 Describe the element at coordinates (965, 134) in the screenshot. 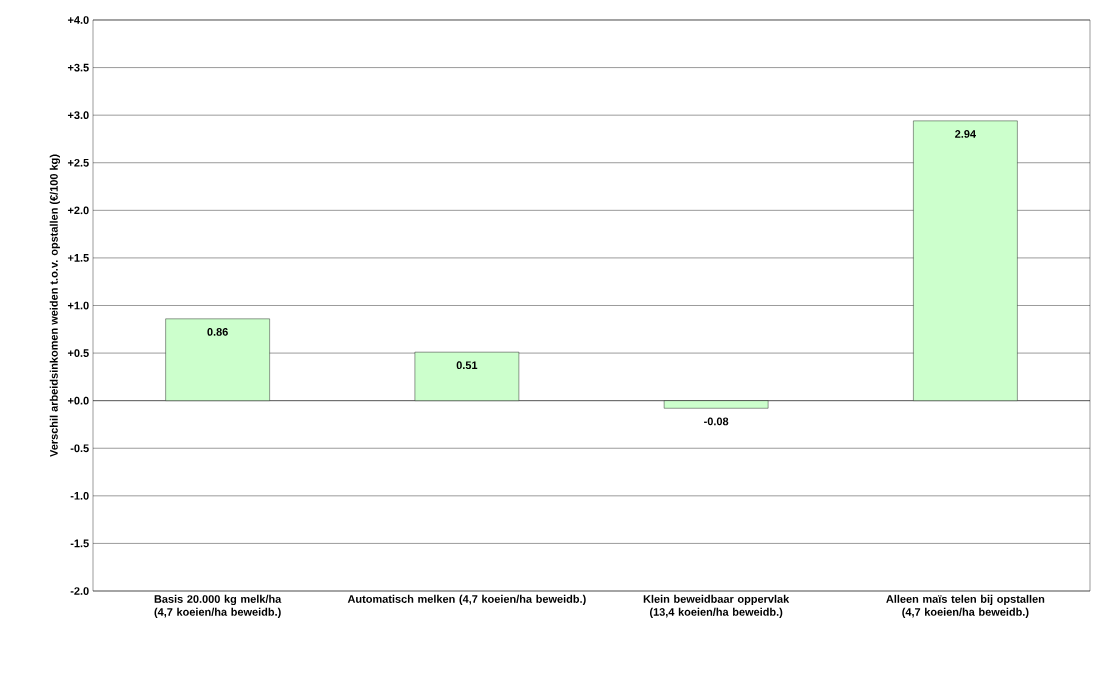

I see `data-label: 2.94` at that location.